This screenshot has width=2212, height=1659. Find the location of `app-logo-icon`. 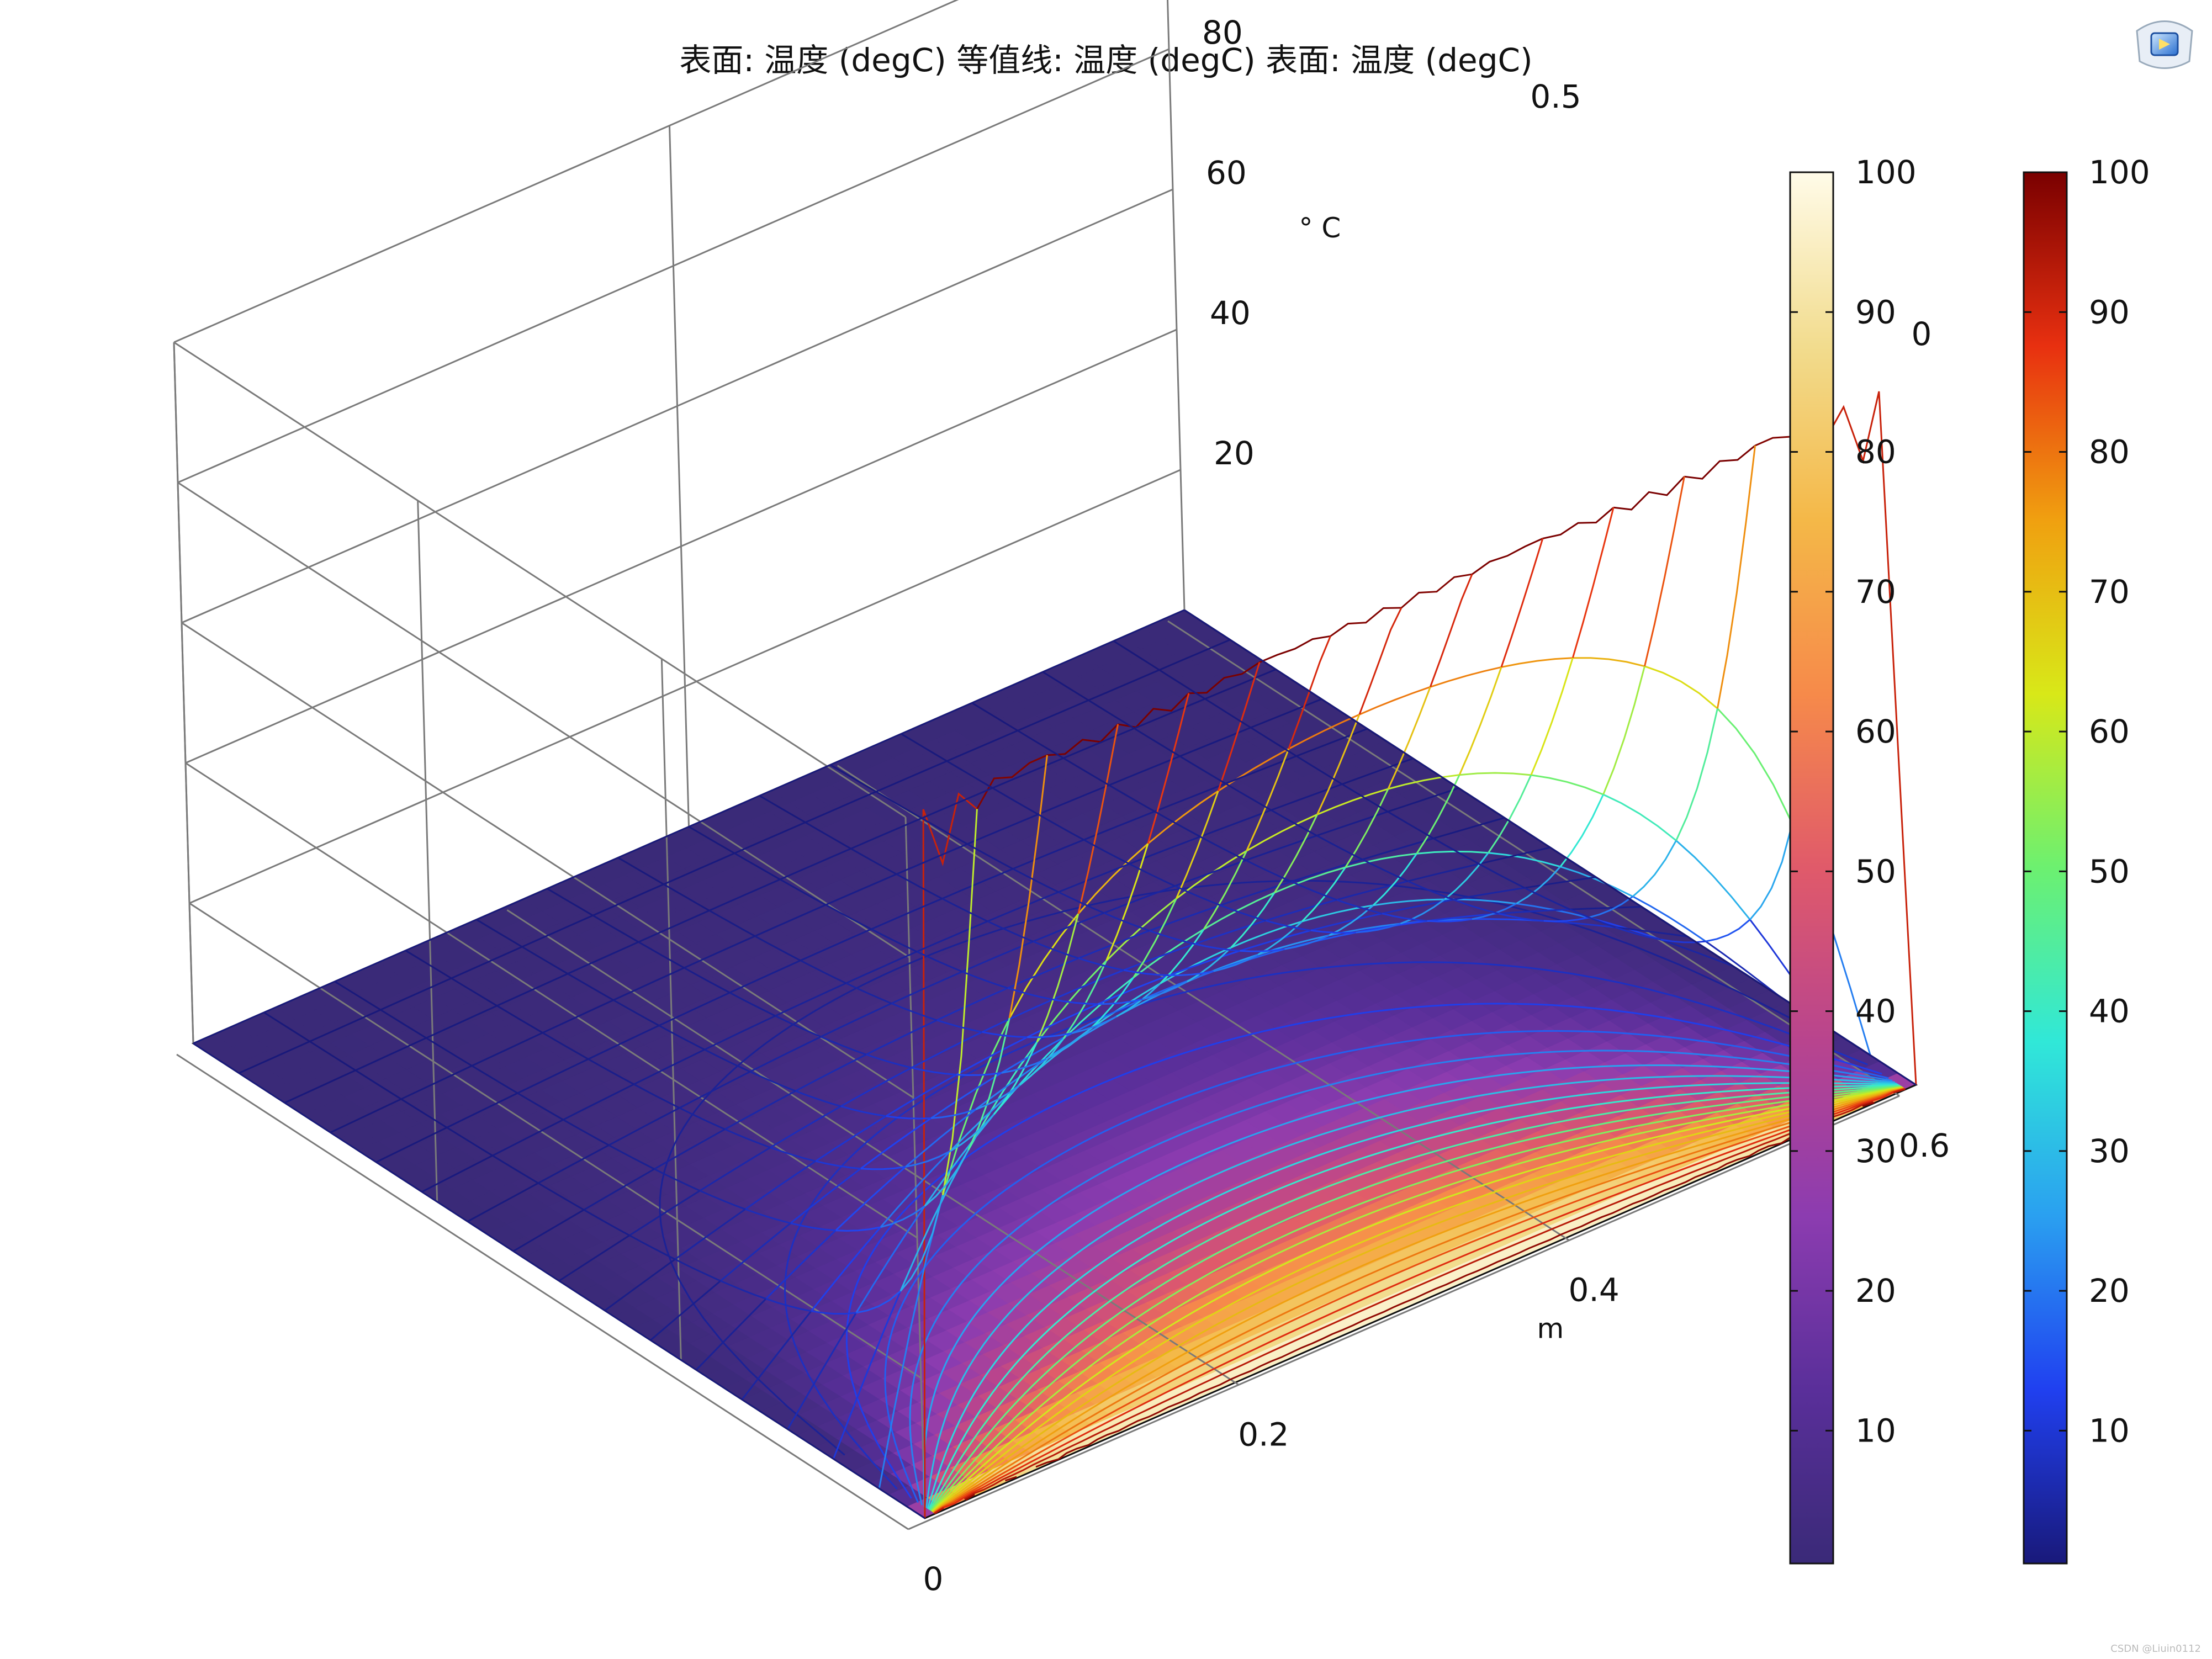

app-logo-icon is located at coordinates (2164, 45).